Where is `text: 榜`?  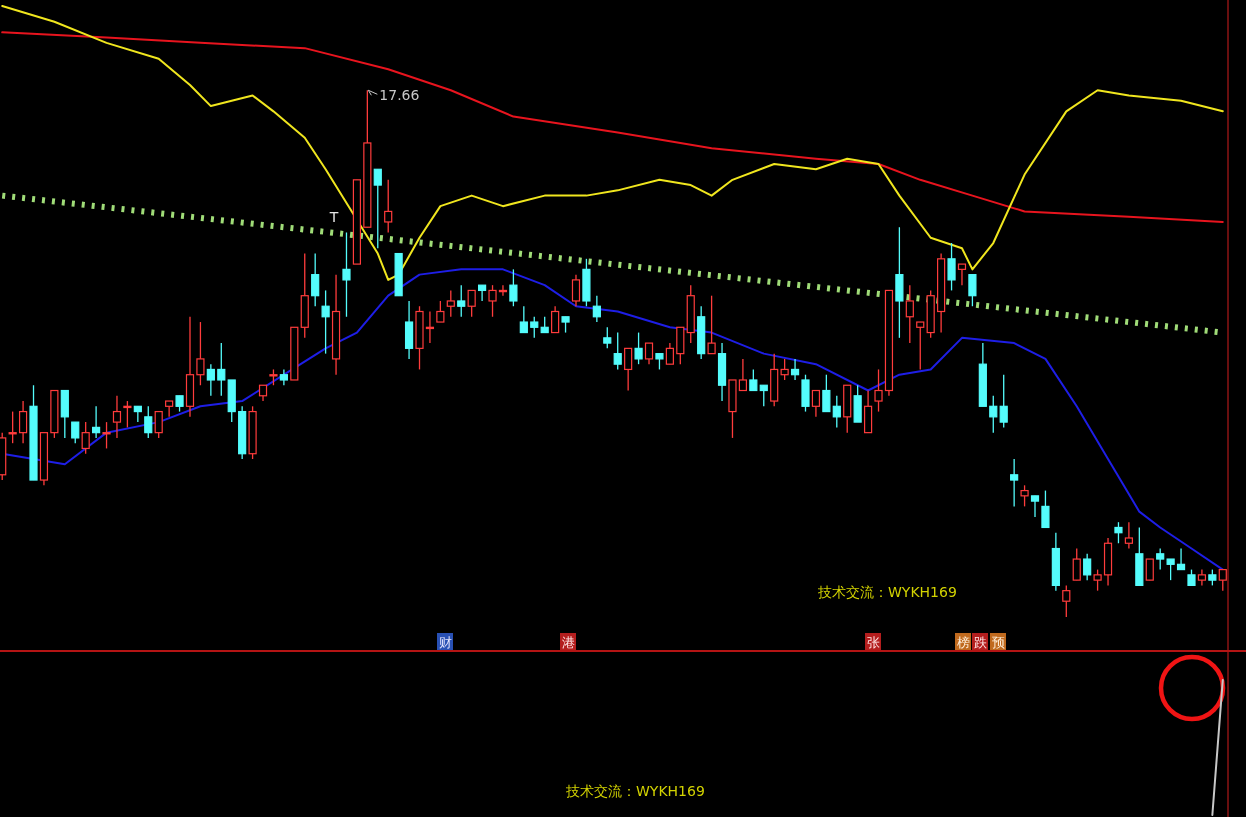
text: 榜 is located at coordinates (963, 642).